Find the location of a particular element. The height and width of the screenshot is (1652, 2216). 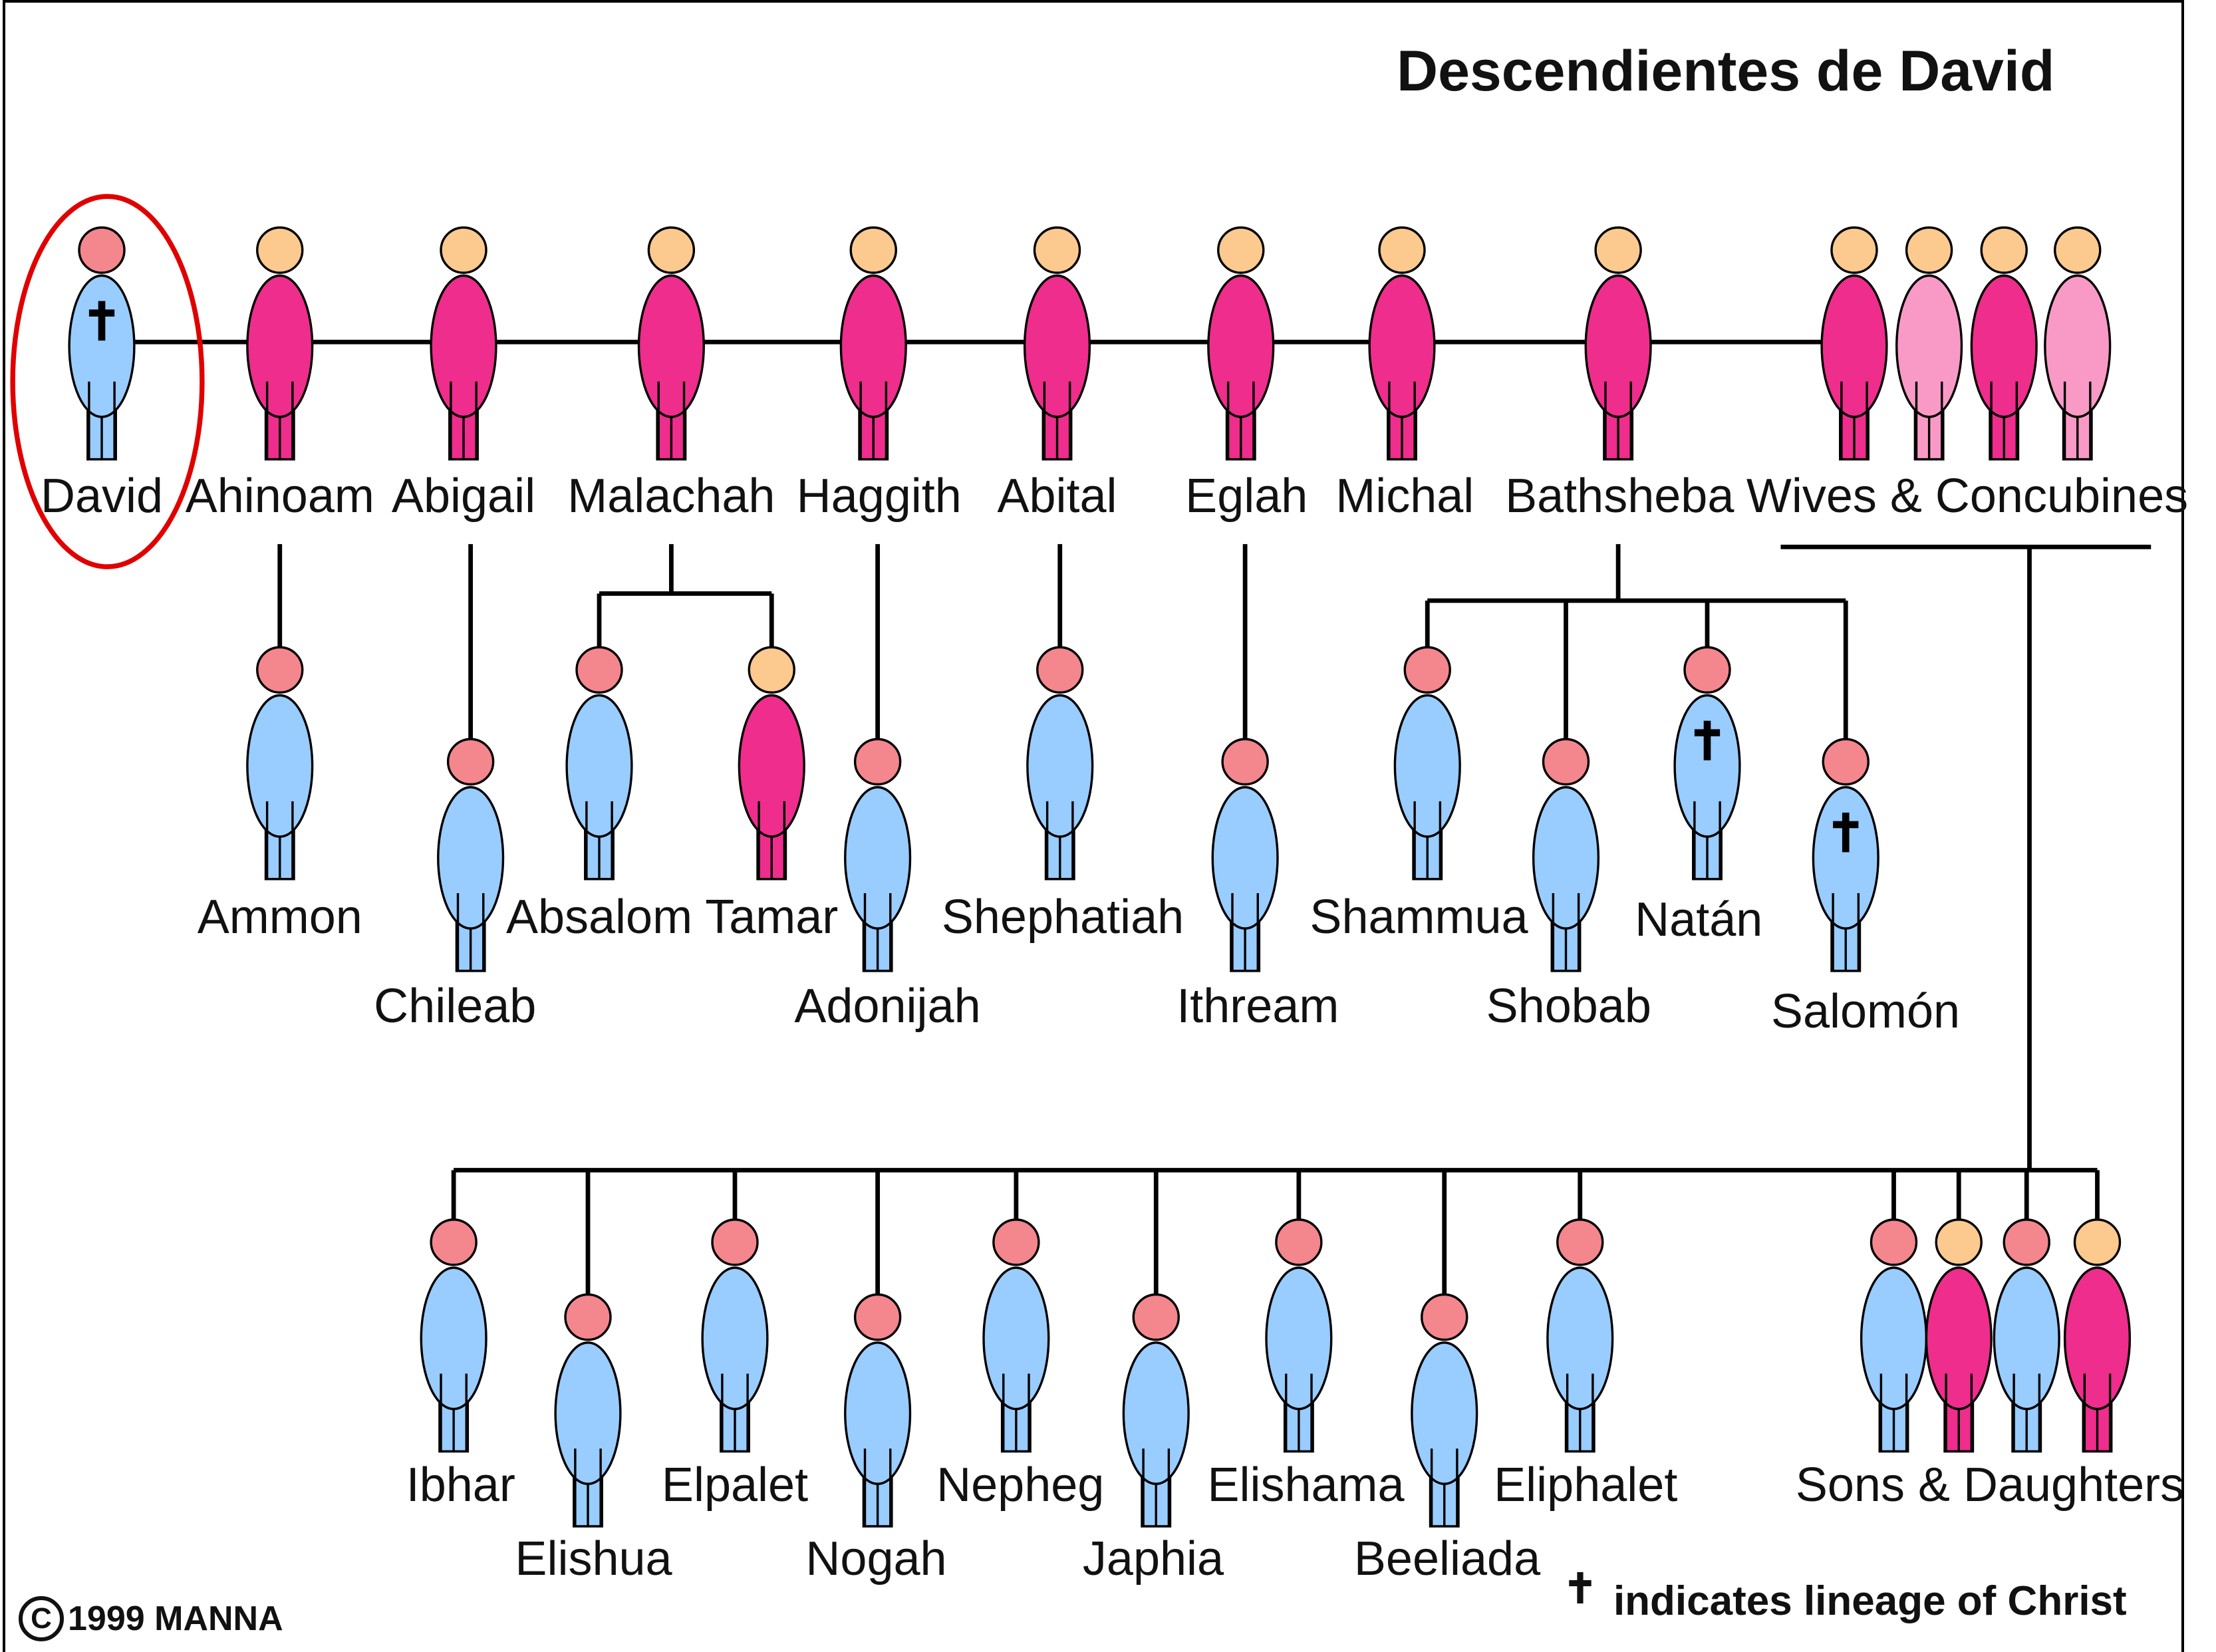

person-name: Elpalet is located at coordinates (735, 1485).